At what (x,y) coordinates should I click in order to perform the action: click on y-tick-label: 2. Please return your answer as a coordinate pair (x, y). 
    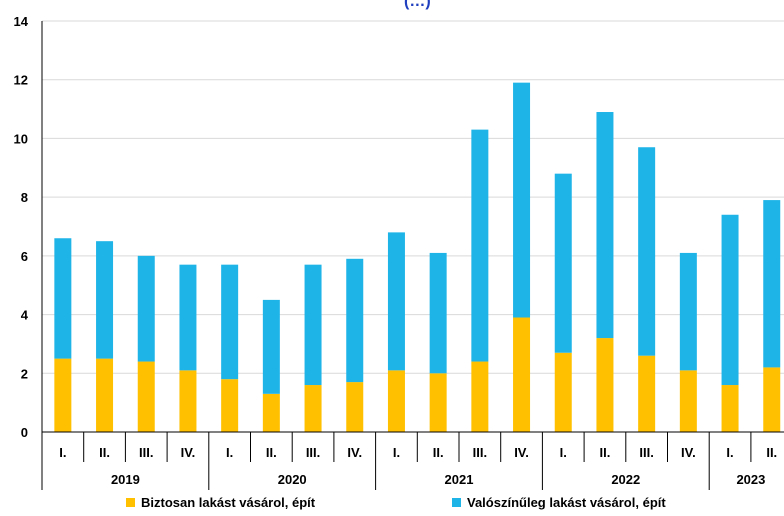
    Looking at the image, I should click on (24, 373).